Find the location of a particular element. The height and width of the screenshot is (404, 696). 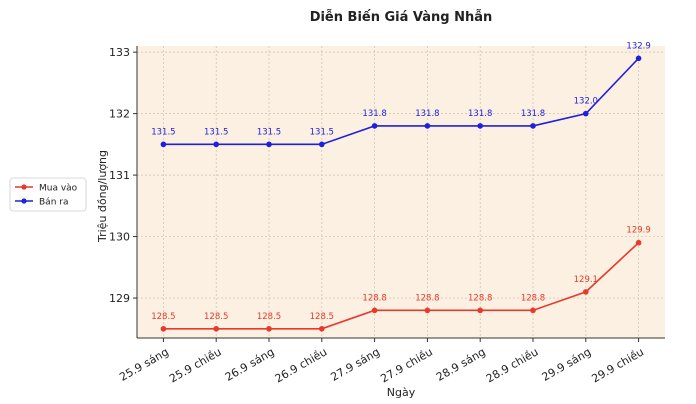

x-tick-label: 27.9 chiều is located at coordinates (406, 365).